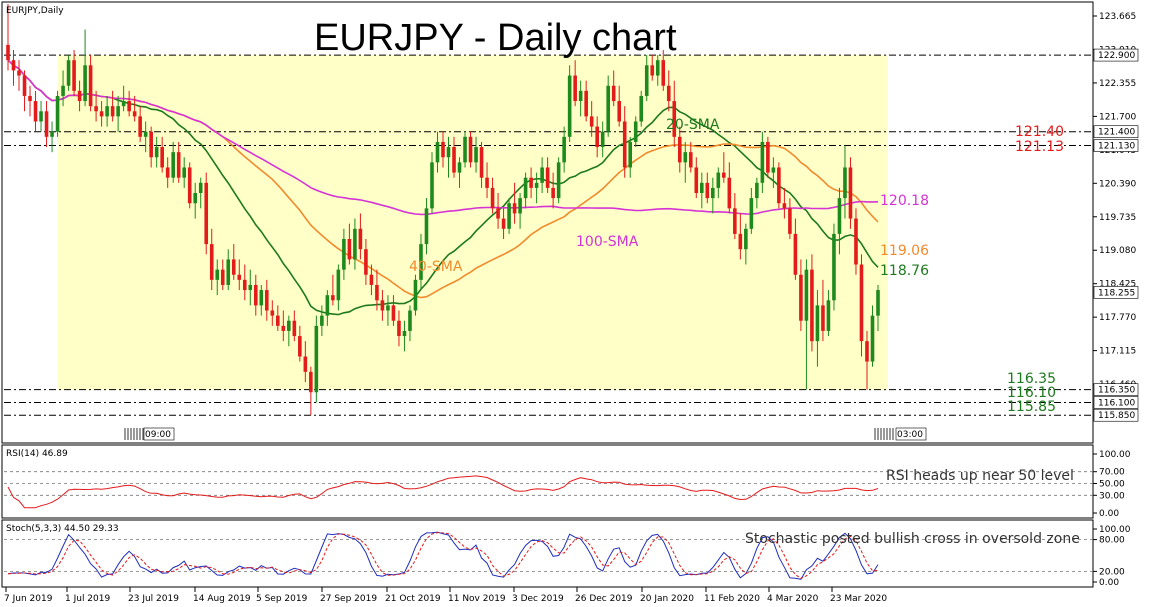  What do you see at coordinates (547, 553) in the screenshot?
I see `stoch-panel` at bounding box center [547, 553].